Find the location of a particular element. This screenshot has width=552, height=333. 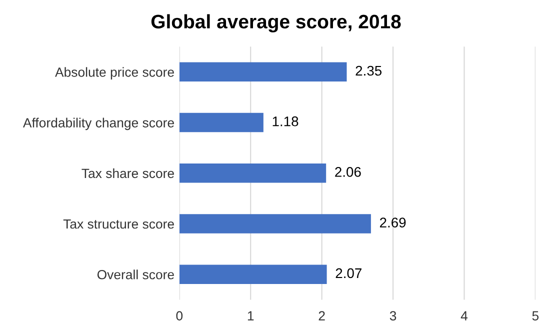

y-tick-label: Tax share score is located at coordinates (128, 173).